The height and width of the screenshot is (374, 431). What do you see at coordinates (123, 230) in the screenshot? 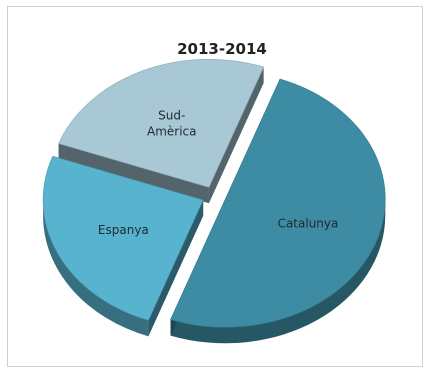
I see `slice-label: Espanya` at bounding box center [123, 230].